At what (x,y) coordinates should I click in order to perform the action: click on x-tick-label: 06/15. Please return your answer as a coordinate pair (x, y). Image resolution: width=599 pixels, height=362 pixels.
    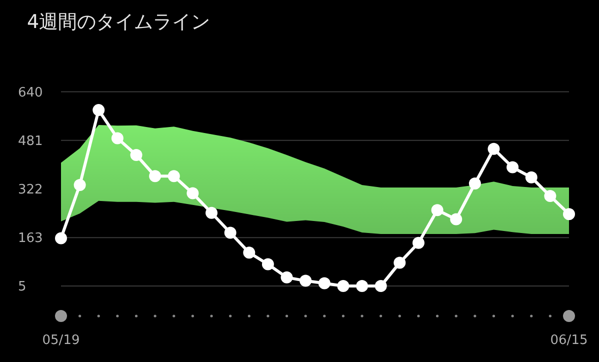
    Looking at the image, I should click on (569, 340).